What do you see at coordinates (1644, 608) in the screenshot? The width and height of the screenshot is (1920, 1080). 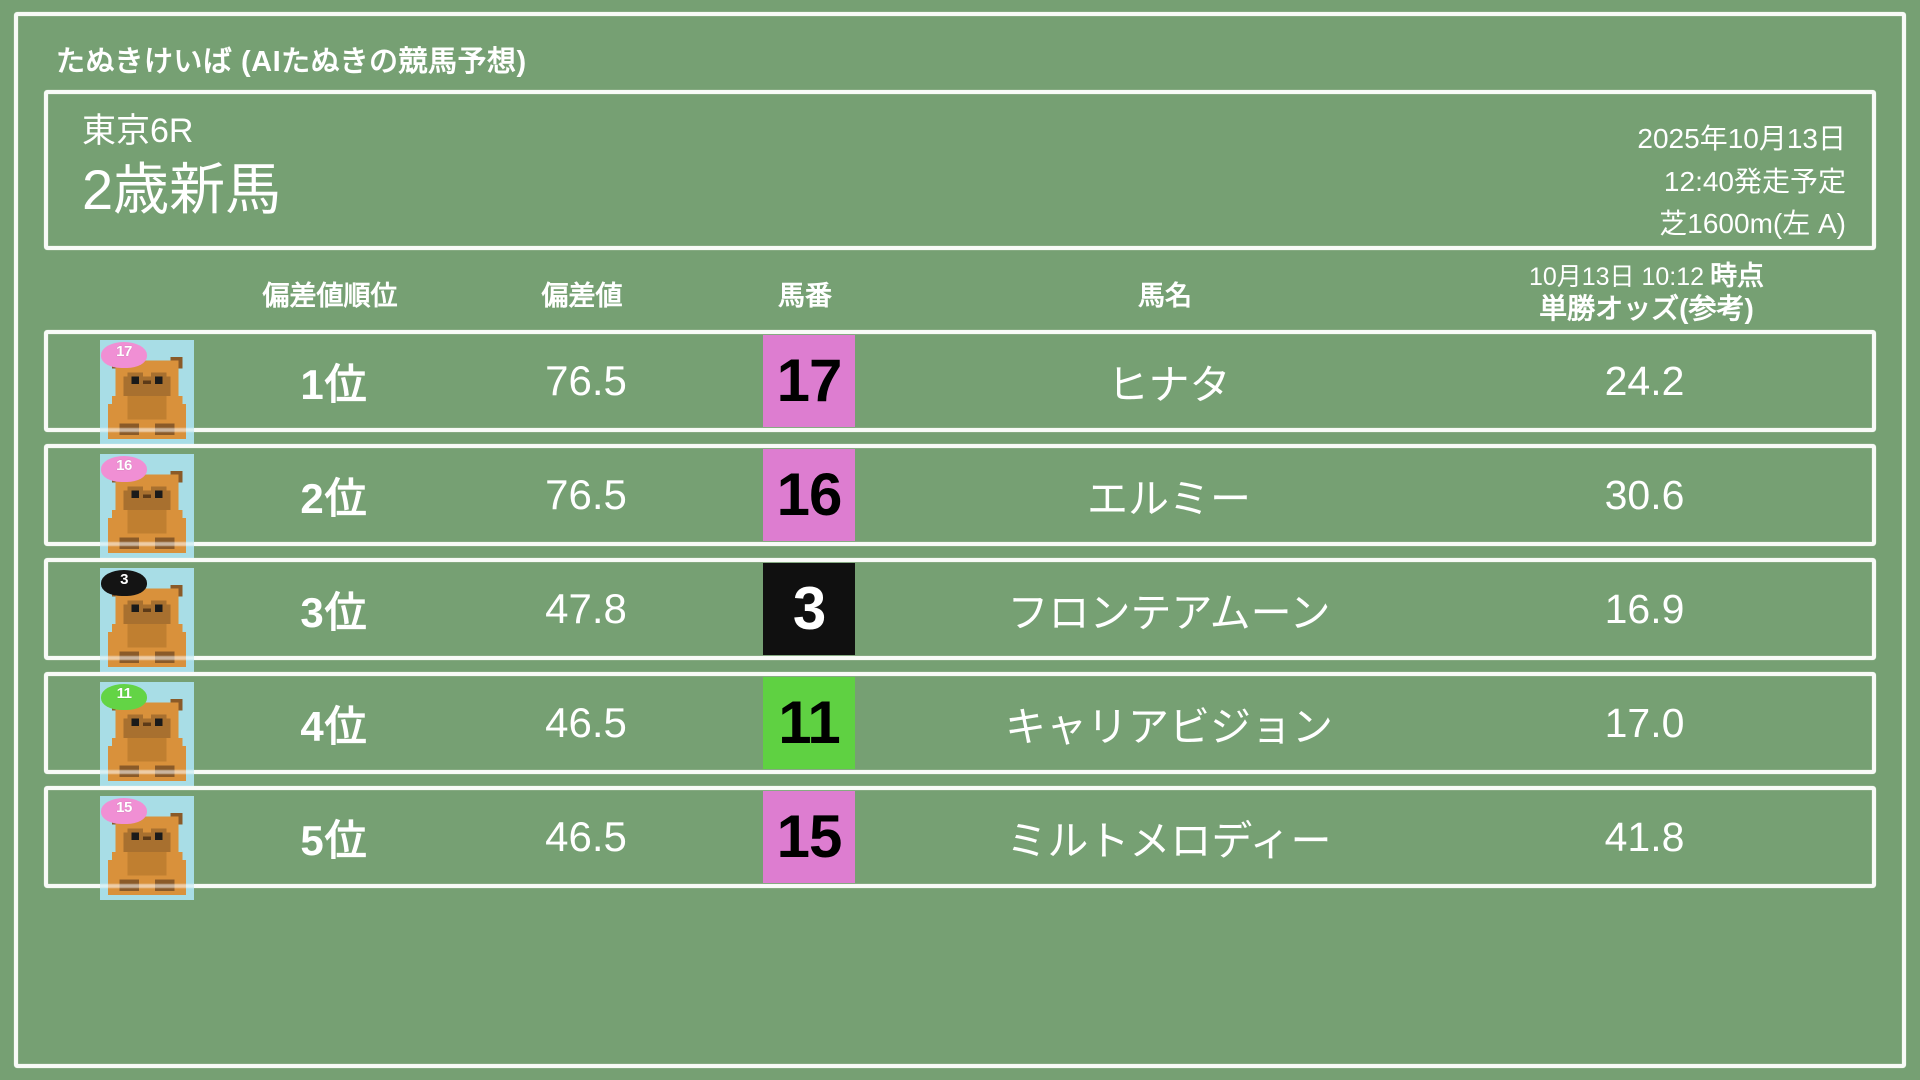 I see `odds-value: 16.9` at bounding box center [1644, 608].